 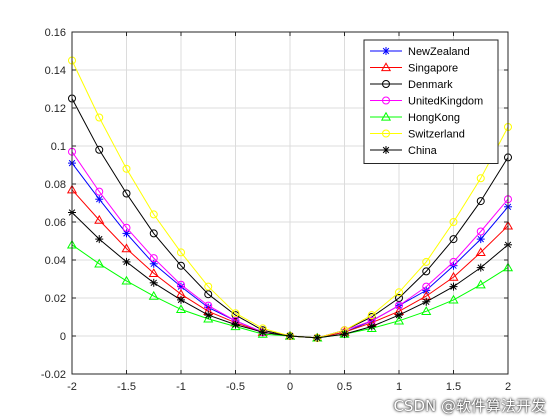 I want to click on y-tick-label: 0.12, so click(x=55, y=109).